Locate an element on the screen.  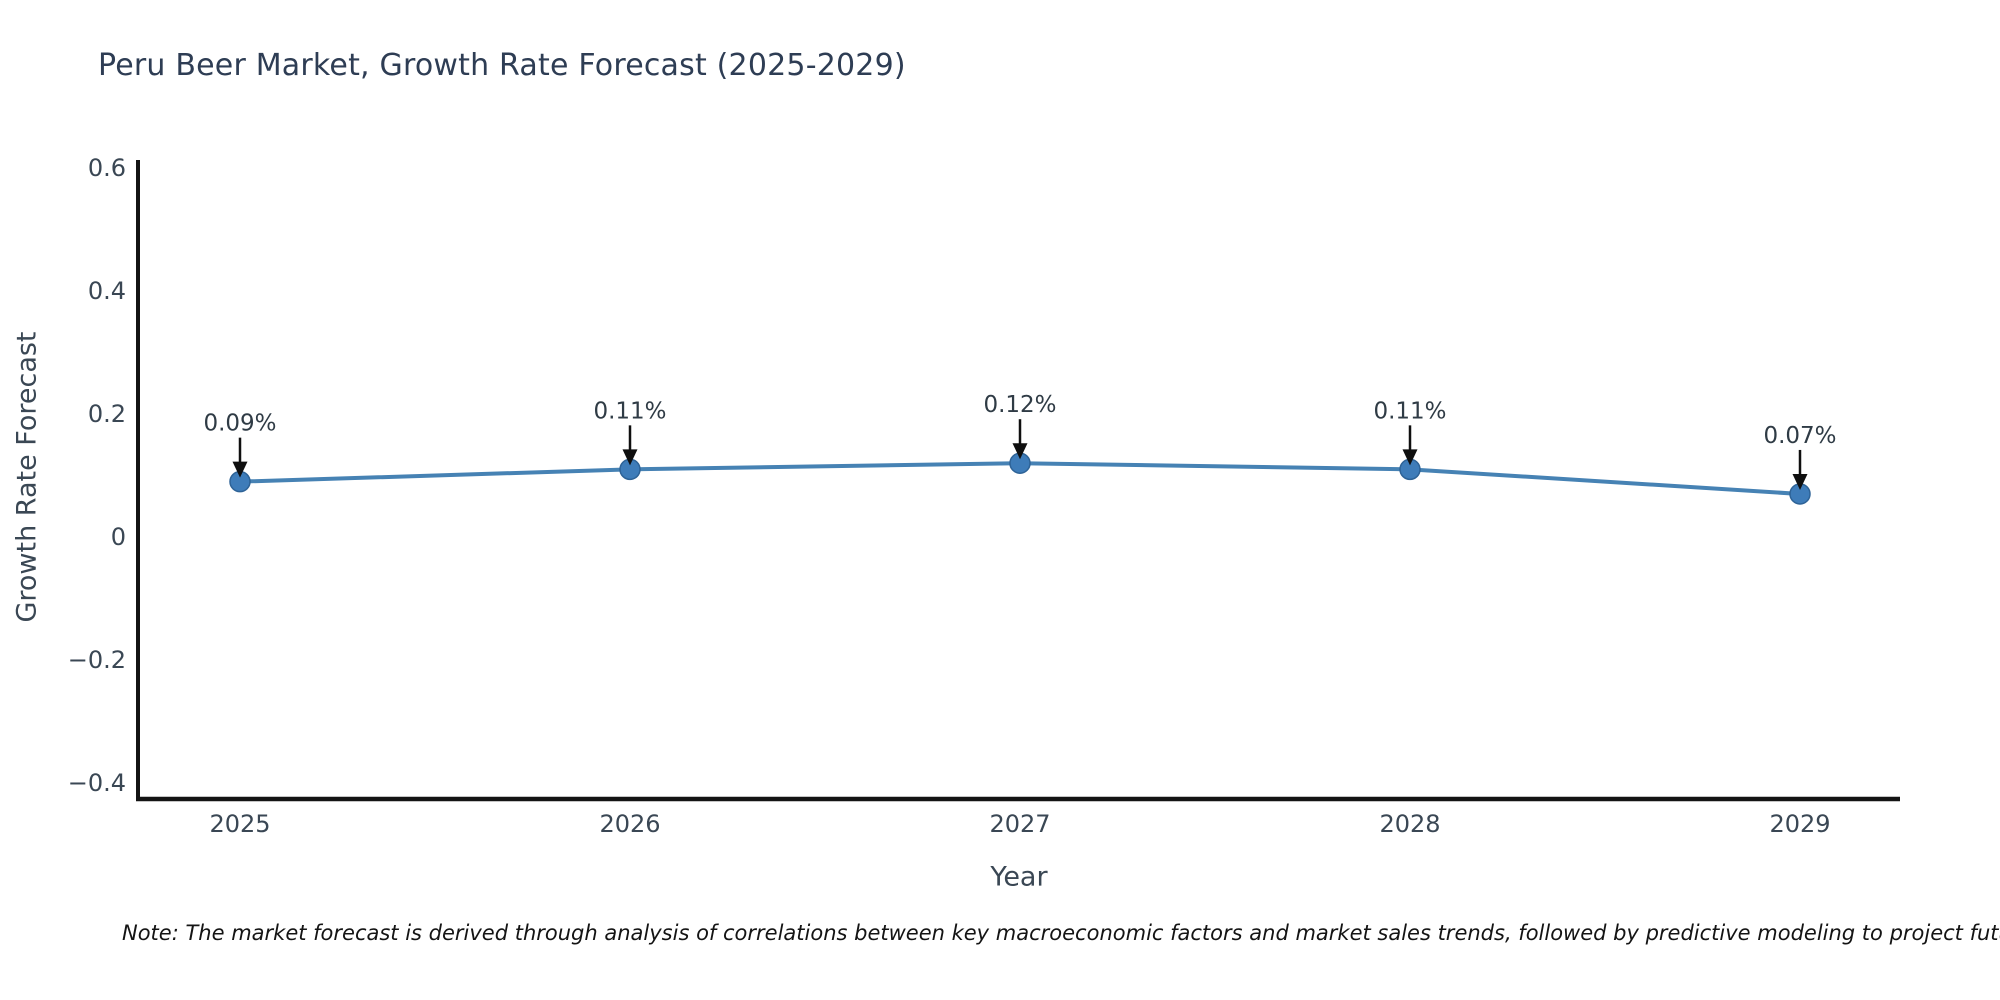
data-point-label: 0.07% is located at coordinates (1799, 436).